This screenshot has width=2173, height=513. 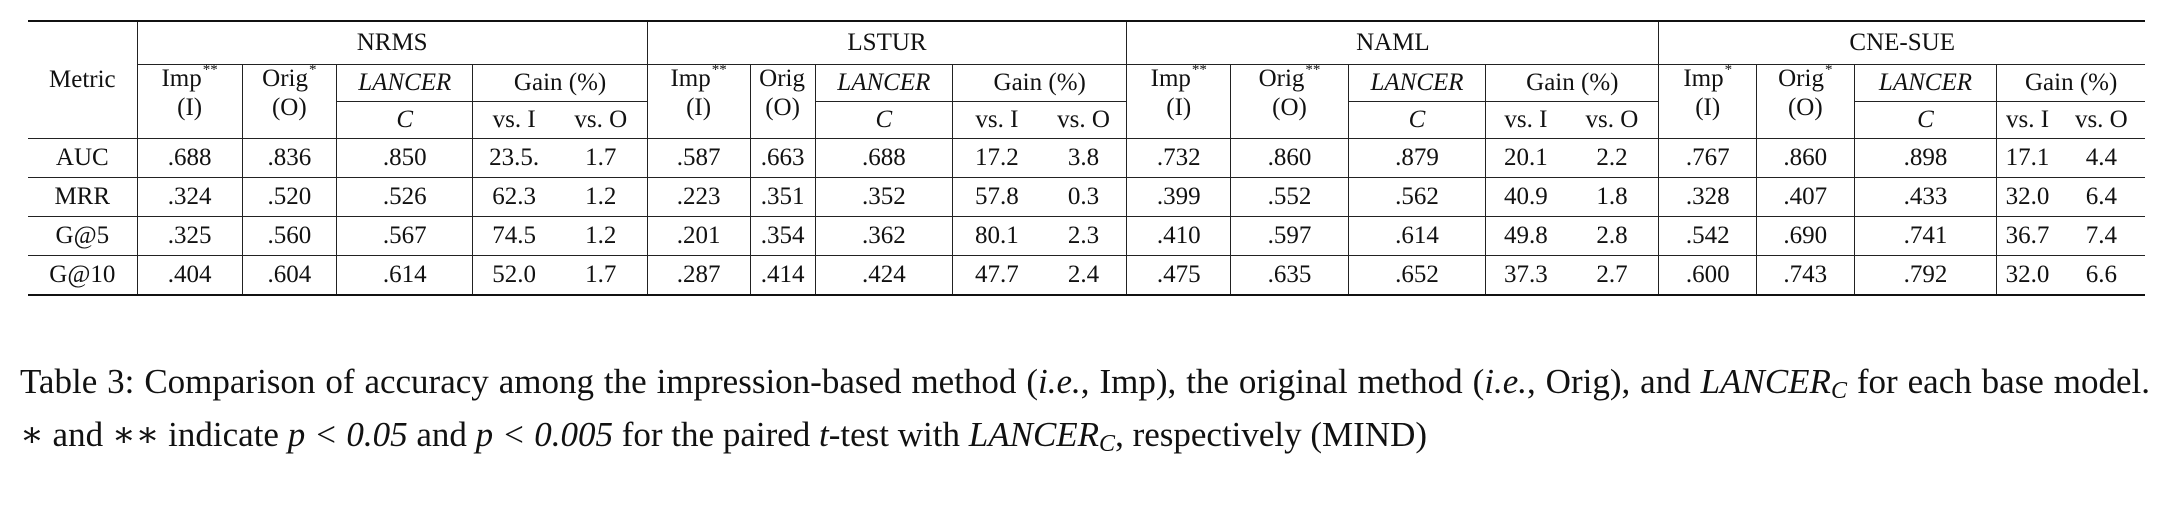 I want to click on gain-vs-o-value: 2.7, so click(x=1612, y=275).